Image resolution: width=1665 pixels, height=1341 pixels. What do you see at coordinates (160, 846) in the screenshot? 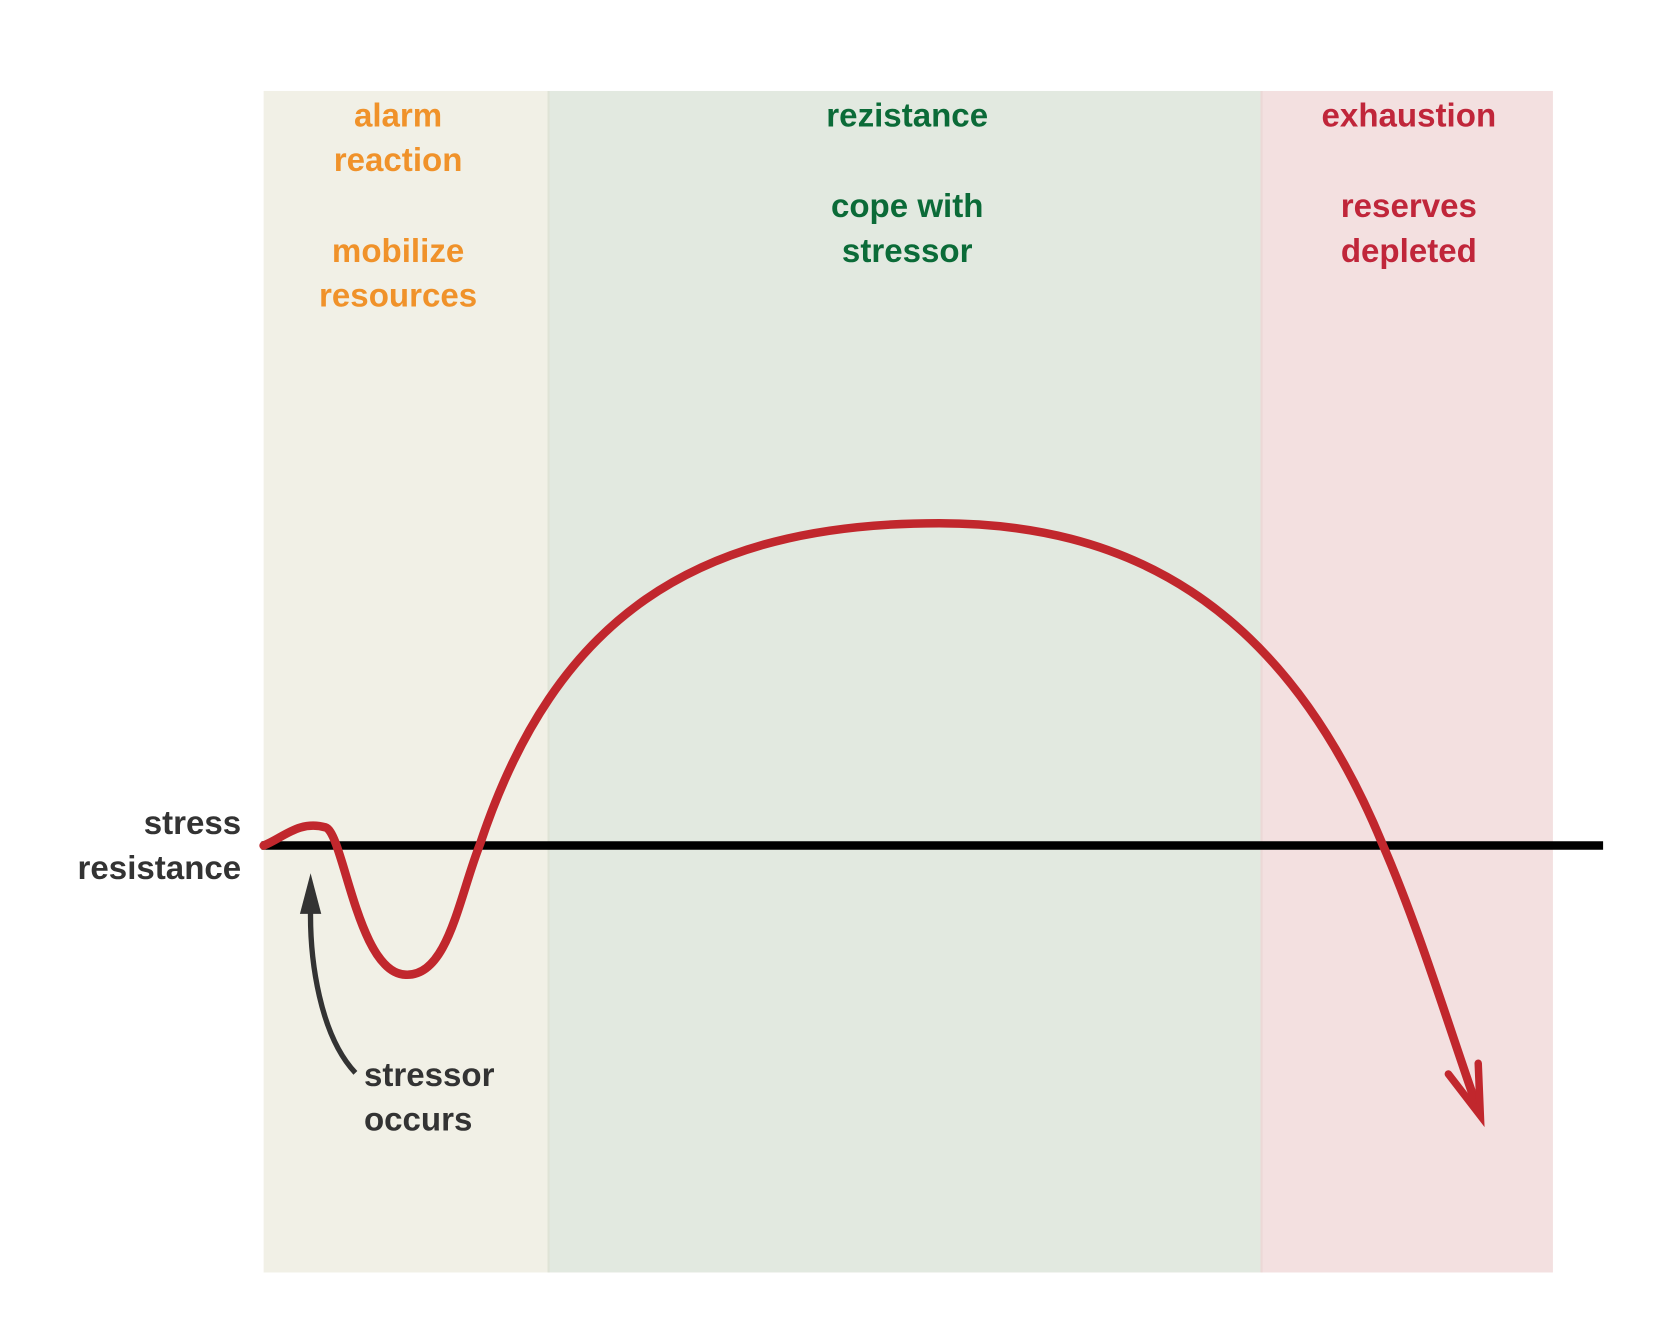
I see `baseline-label: stress resistance` at bounding box center [160, 846].